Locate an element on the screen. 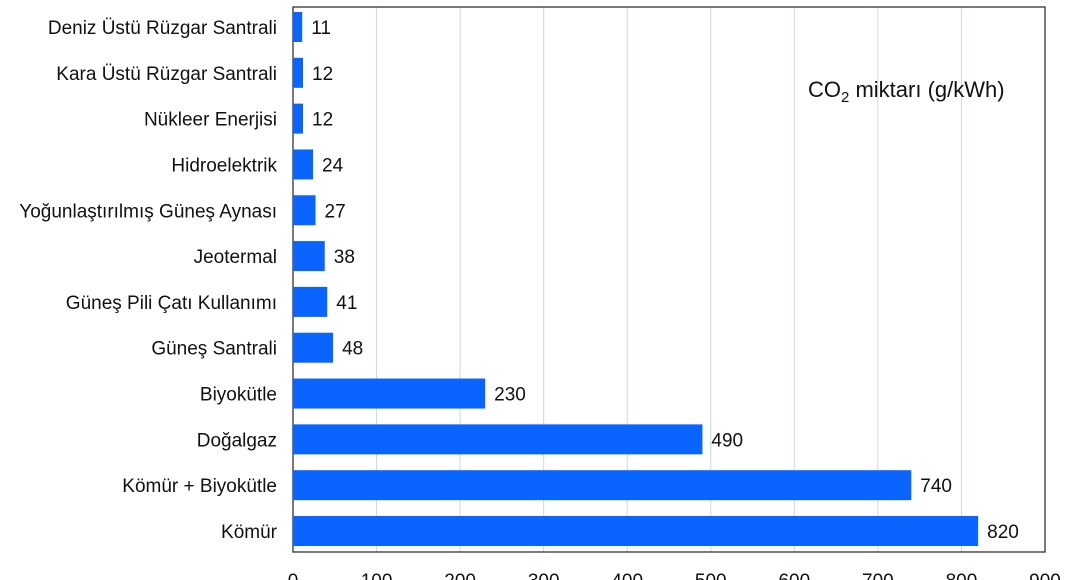 This screenshot has height=580, width=1068. x-tick-label: 200 is located at coordinates (460, 575).